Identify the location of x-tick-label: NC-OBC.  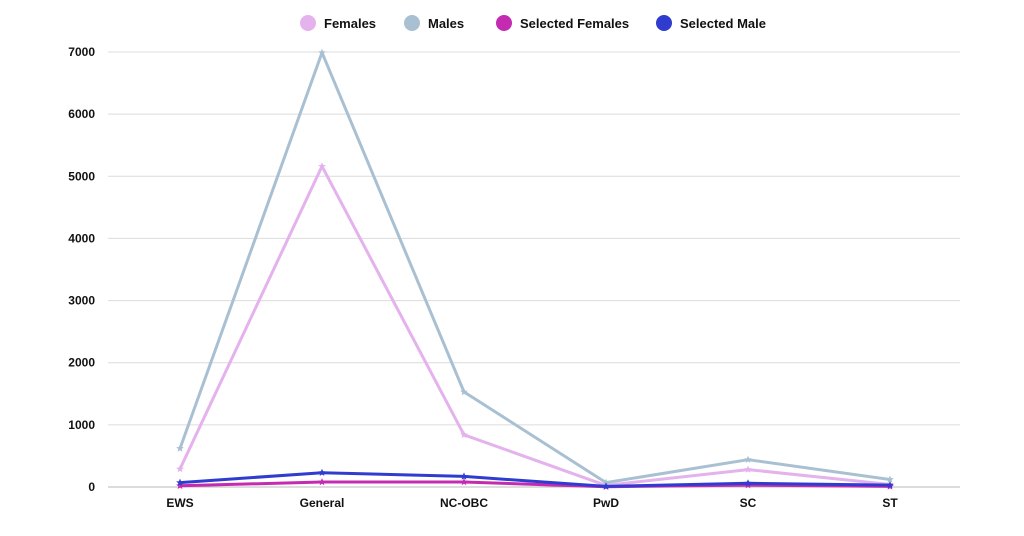
(464, 503).